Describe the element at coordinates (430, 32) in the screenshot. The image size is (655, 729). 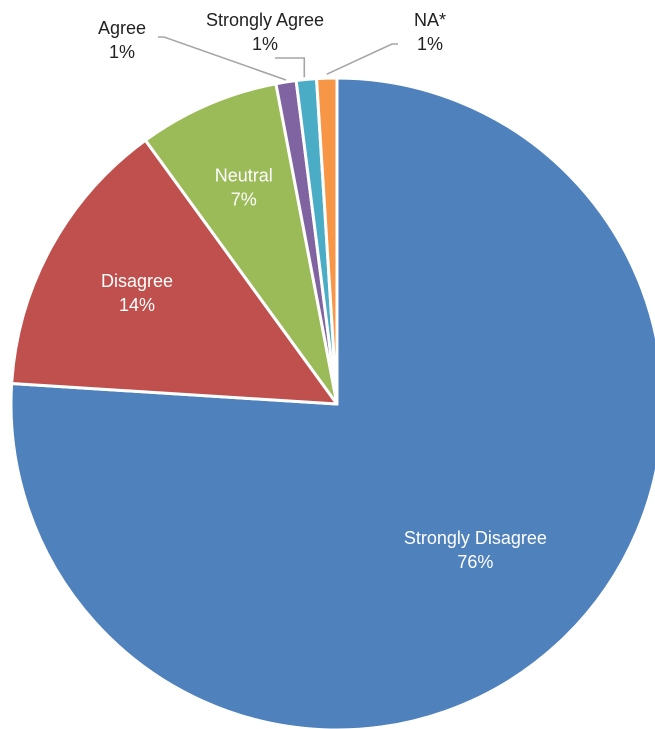
I see `slice-label-na: NA* 1%` at that location.